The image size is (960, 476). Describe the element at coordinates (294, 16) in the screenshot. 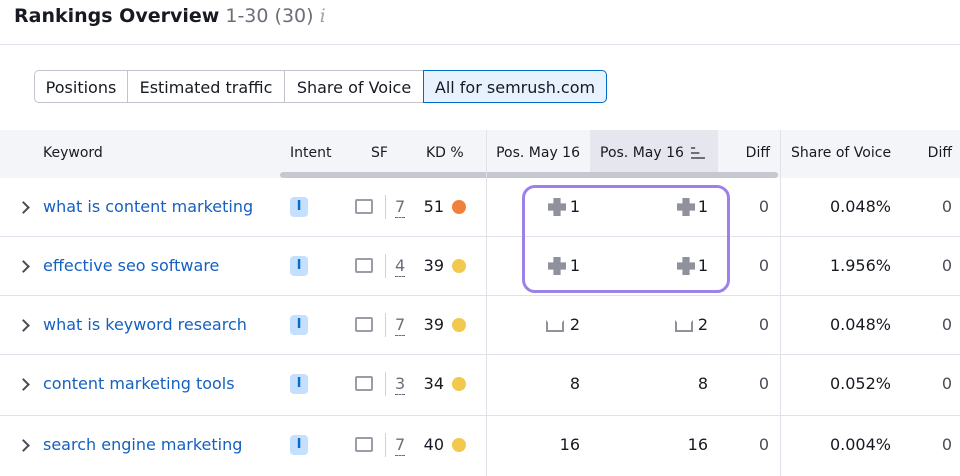

I see `count: (30)` at that location.